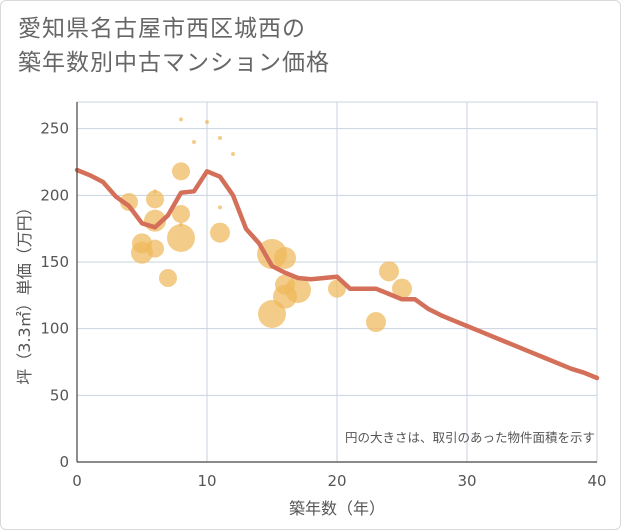 This screenshot has height=530, width=621. What do you see at coordinates (174, 46) in the screenshot?
I see `chart-title: 愛知県名古屋市西区城西の 築年数別中古マンション価格` at bounding box center [174, 46].